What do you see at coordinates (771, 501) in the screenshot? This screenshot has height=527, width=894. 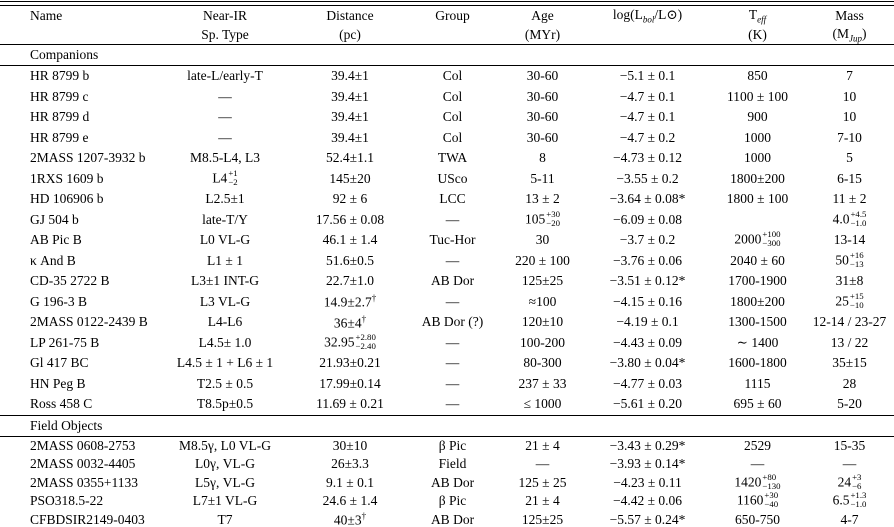 I see `sup-sub-value: +30 −40` at bounding box center [771, 501].